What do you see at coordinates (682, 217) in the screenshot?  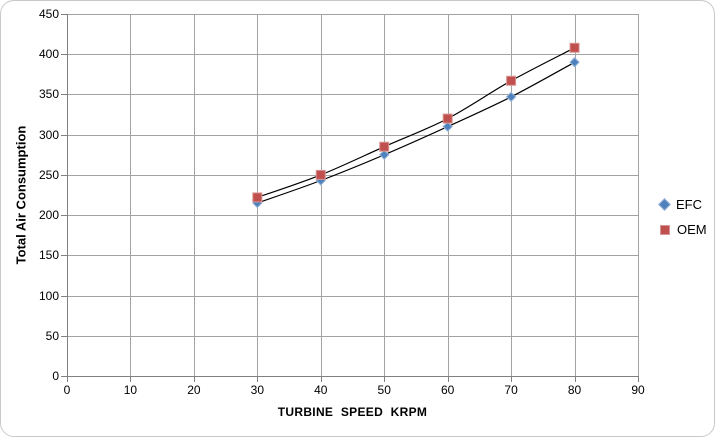 I see `legend: EFC OEM` at bounding box center [682, 217].